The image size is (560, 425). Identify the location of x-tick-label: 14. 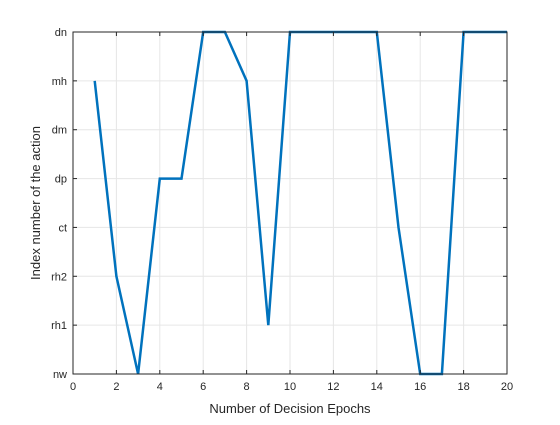
(377, 387).